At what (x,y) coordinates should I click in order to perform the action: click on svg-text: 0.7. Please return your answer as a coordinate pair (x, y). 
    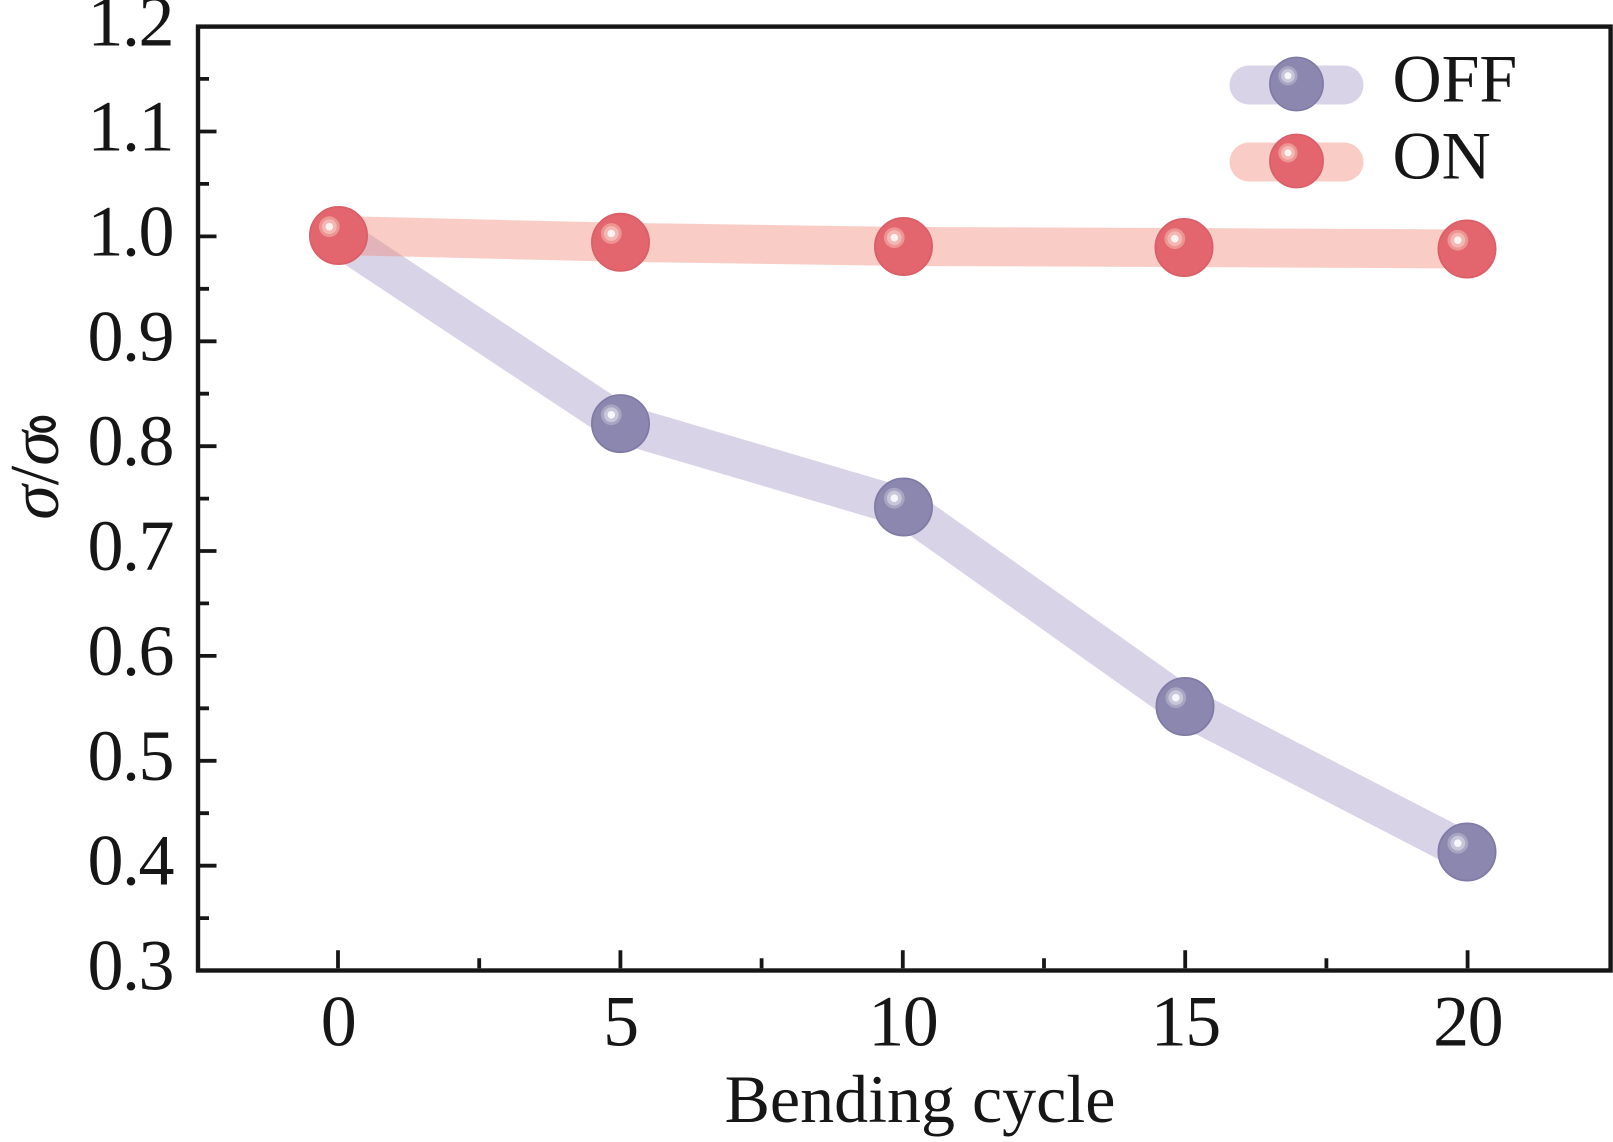
    Looking at the image, I should click on (131, 546).